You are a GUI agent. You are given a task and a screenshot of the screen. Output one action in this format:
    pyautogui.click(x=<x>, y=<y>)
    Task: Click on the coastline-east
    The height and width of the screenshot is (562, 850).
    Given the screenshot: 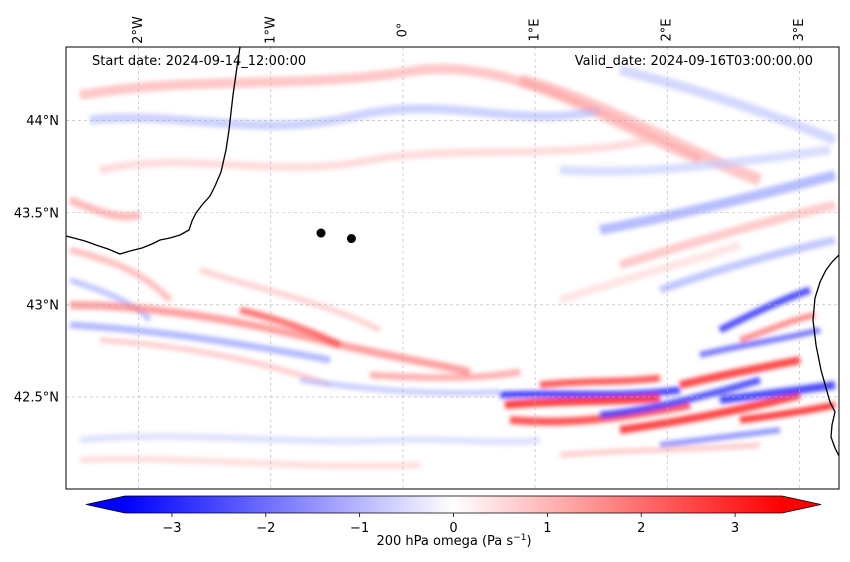 What is the action you would take?
    pyautogui.click(x=825, y=355)
    